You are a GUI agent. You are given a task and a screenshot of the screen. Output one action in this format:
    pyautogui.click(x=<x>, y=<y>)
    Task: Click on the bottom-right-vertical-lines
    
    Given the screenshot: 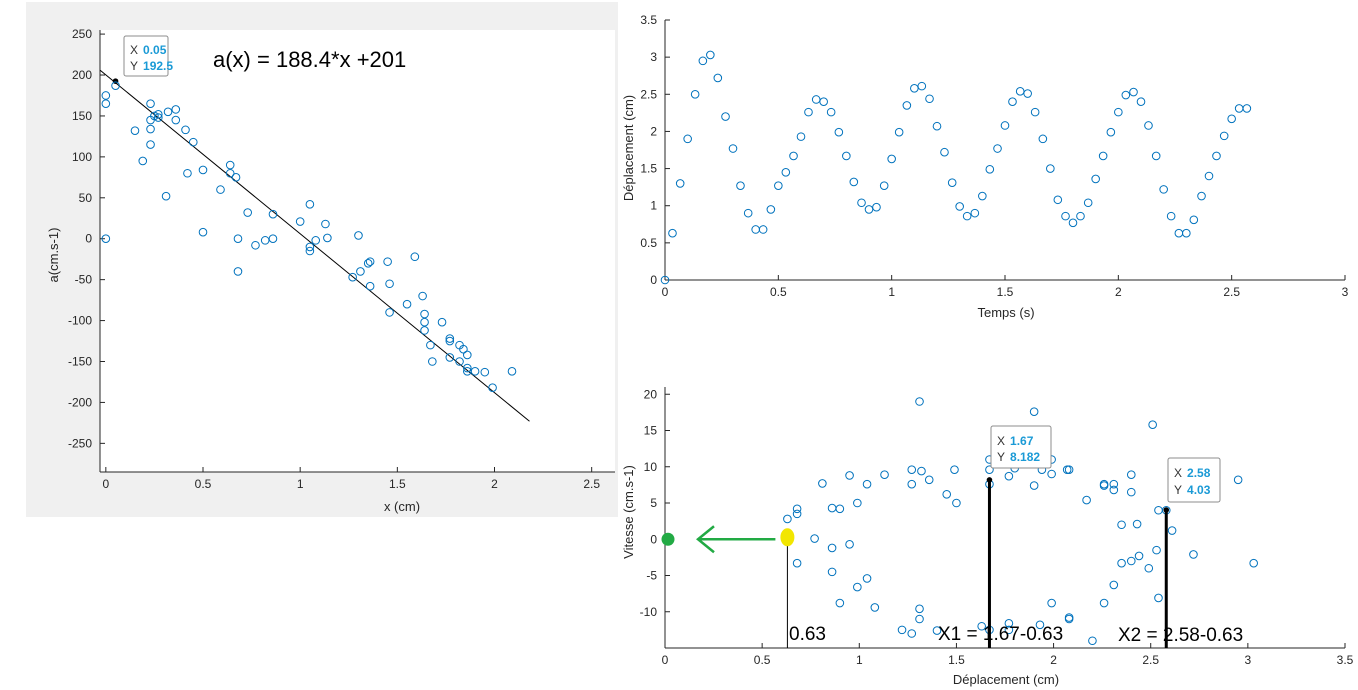 What is the action you would take?
    pyautogui.click(x=978, y=562)
    